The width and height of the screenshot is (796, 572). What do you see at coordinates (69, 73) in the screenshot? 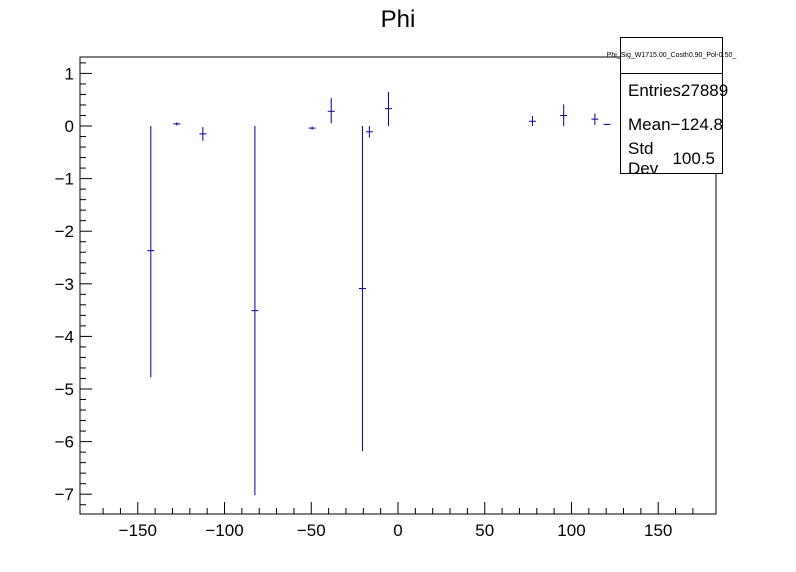
I see `y-tick-label: 1` at bounding box center [69, 73].